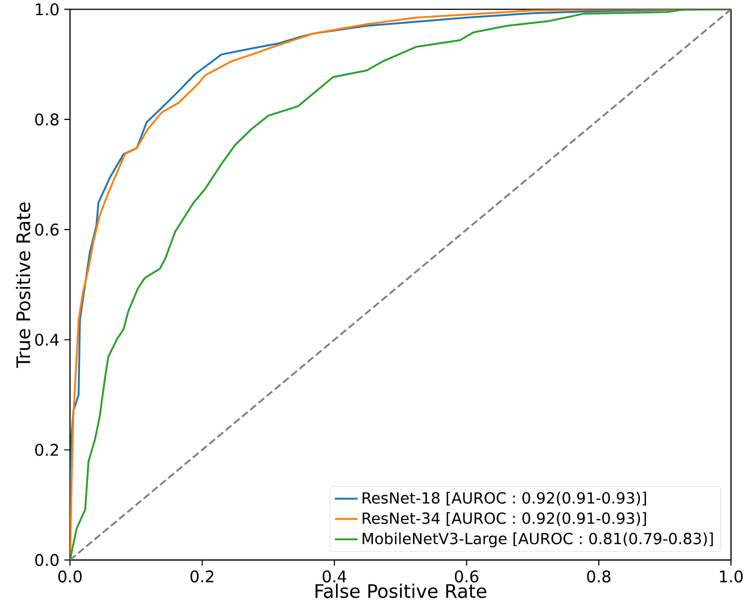  What do you see at coordinates (504, 519) in the screenshot?
I see `legend-label: ResNet-34 [AUROC : 0.92(0.91-0.93)]` at bounding box center [504, 519].